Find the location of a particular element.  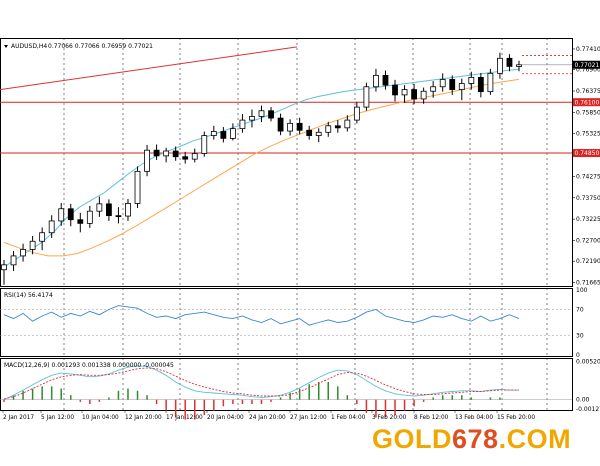

y-tick-label: 0.74275 is located at coordinates (588, 176).